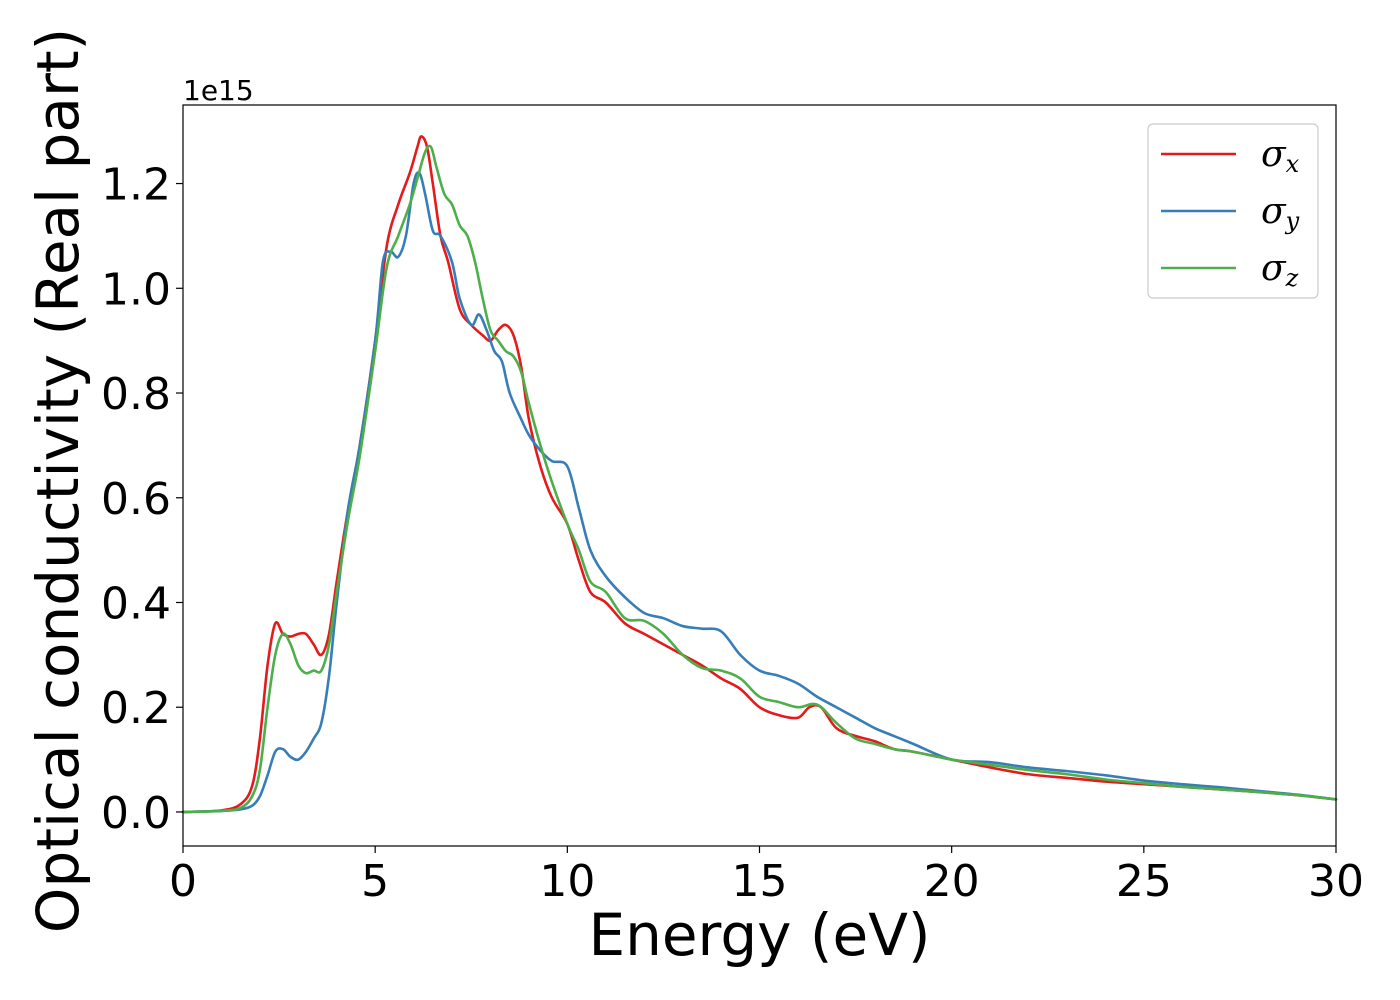 The width and height of the screenshot is (1400, 1000). What do you see at coordinates (375, 881) in the screenshot?
I see `x-tick-label: 5` at bounding box center [375, 881].